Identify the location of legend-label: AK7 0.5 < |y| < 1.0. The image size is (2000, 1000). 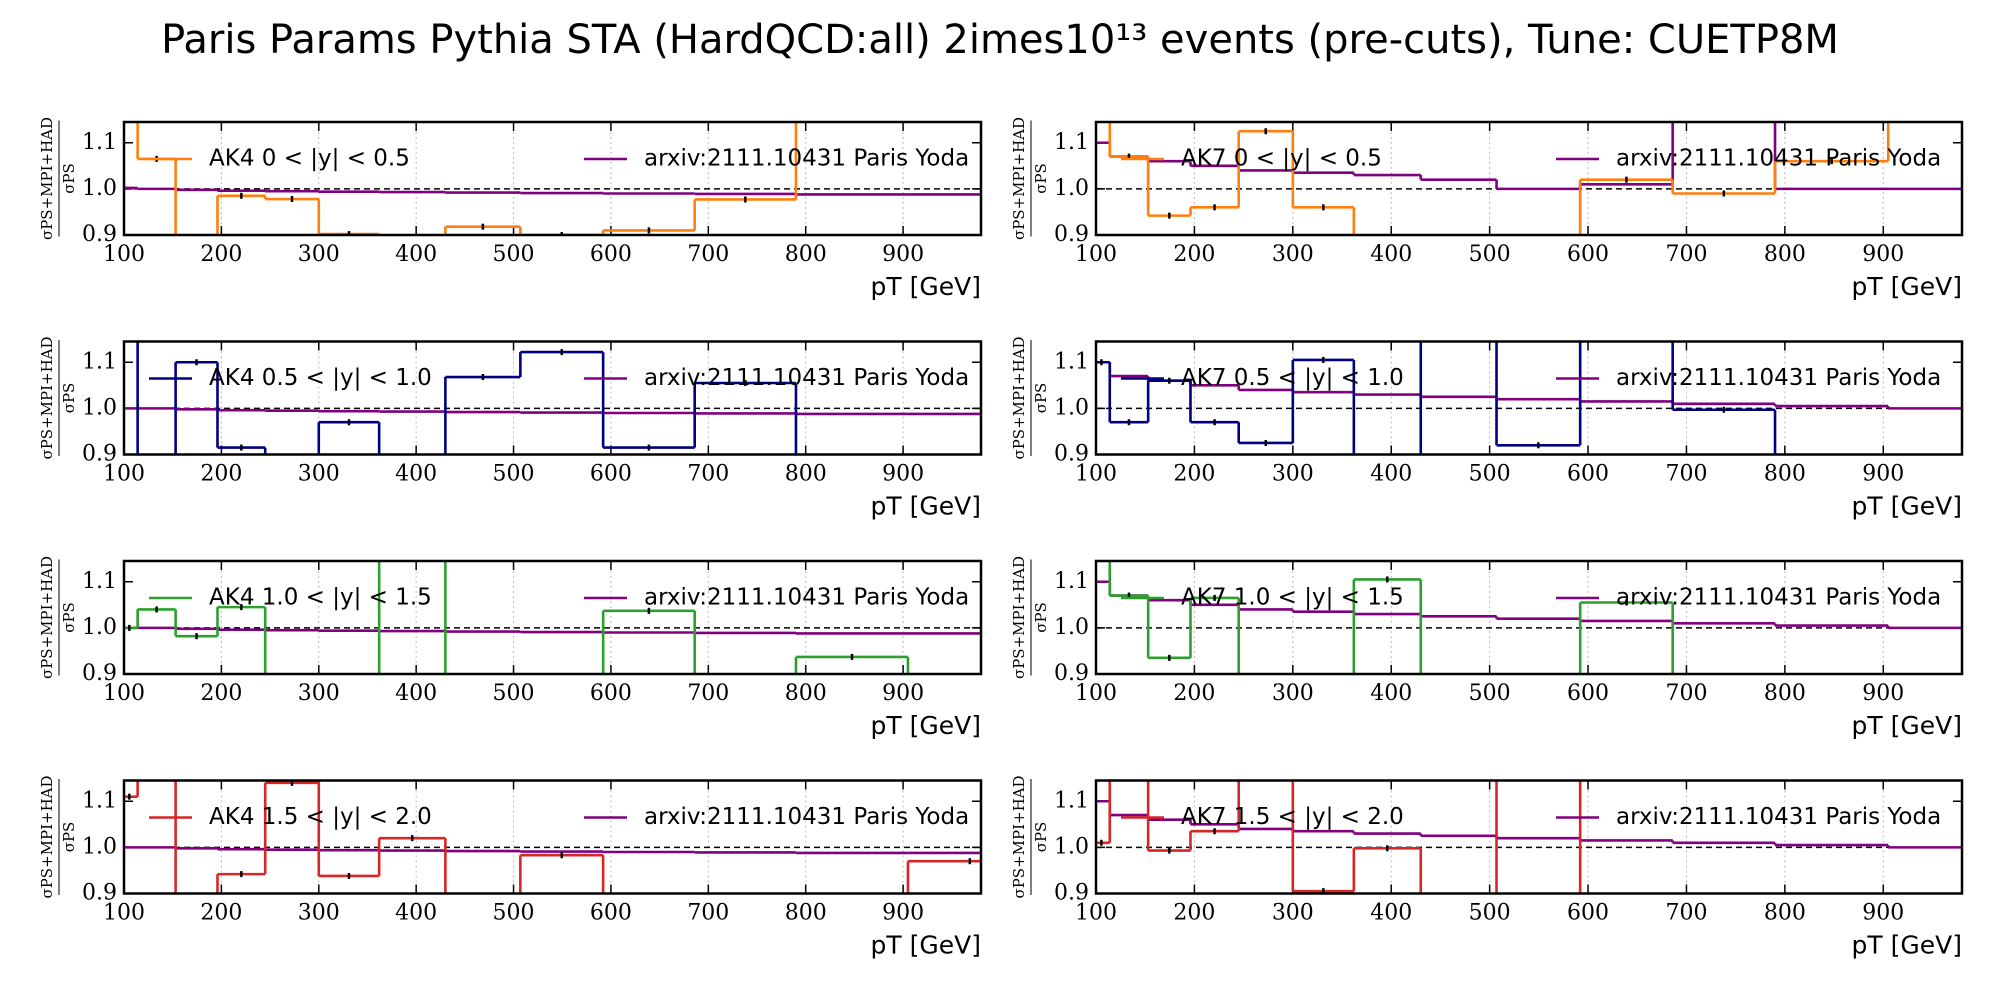
(1292, 378).